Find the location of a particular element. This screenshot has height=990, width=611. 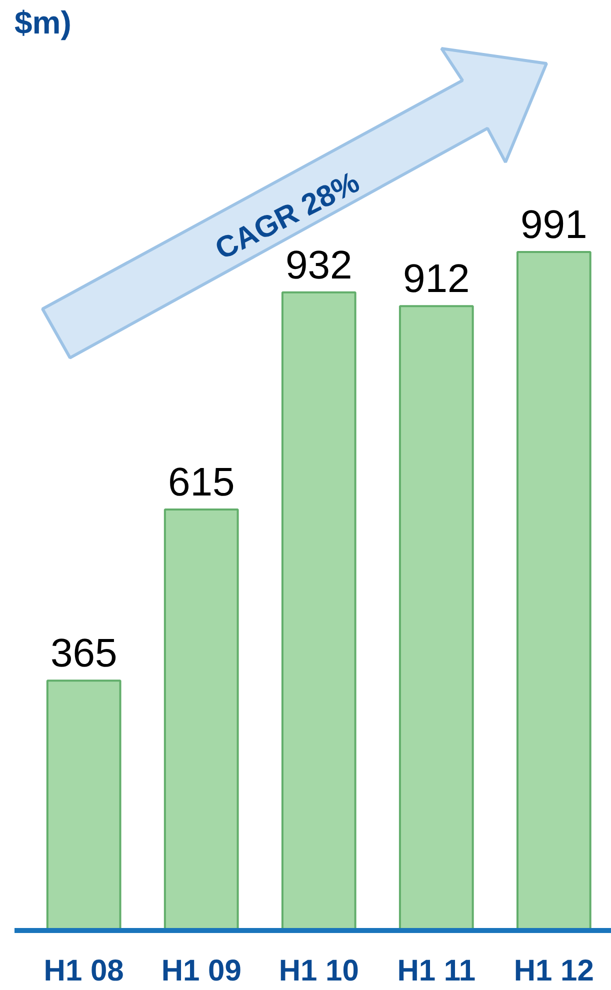

x-tick-label: H1 09 is located at coordinates (201, 971).